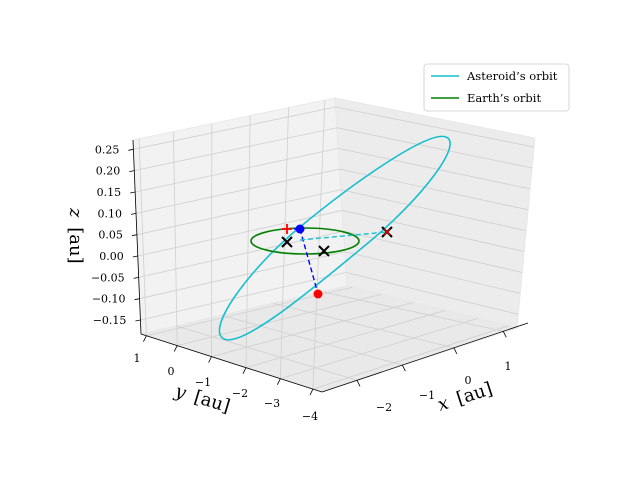 The height and width of the screenshot is (480, 640). I want to click on z-tick-label: −0.10, so click(109, 299).